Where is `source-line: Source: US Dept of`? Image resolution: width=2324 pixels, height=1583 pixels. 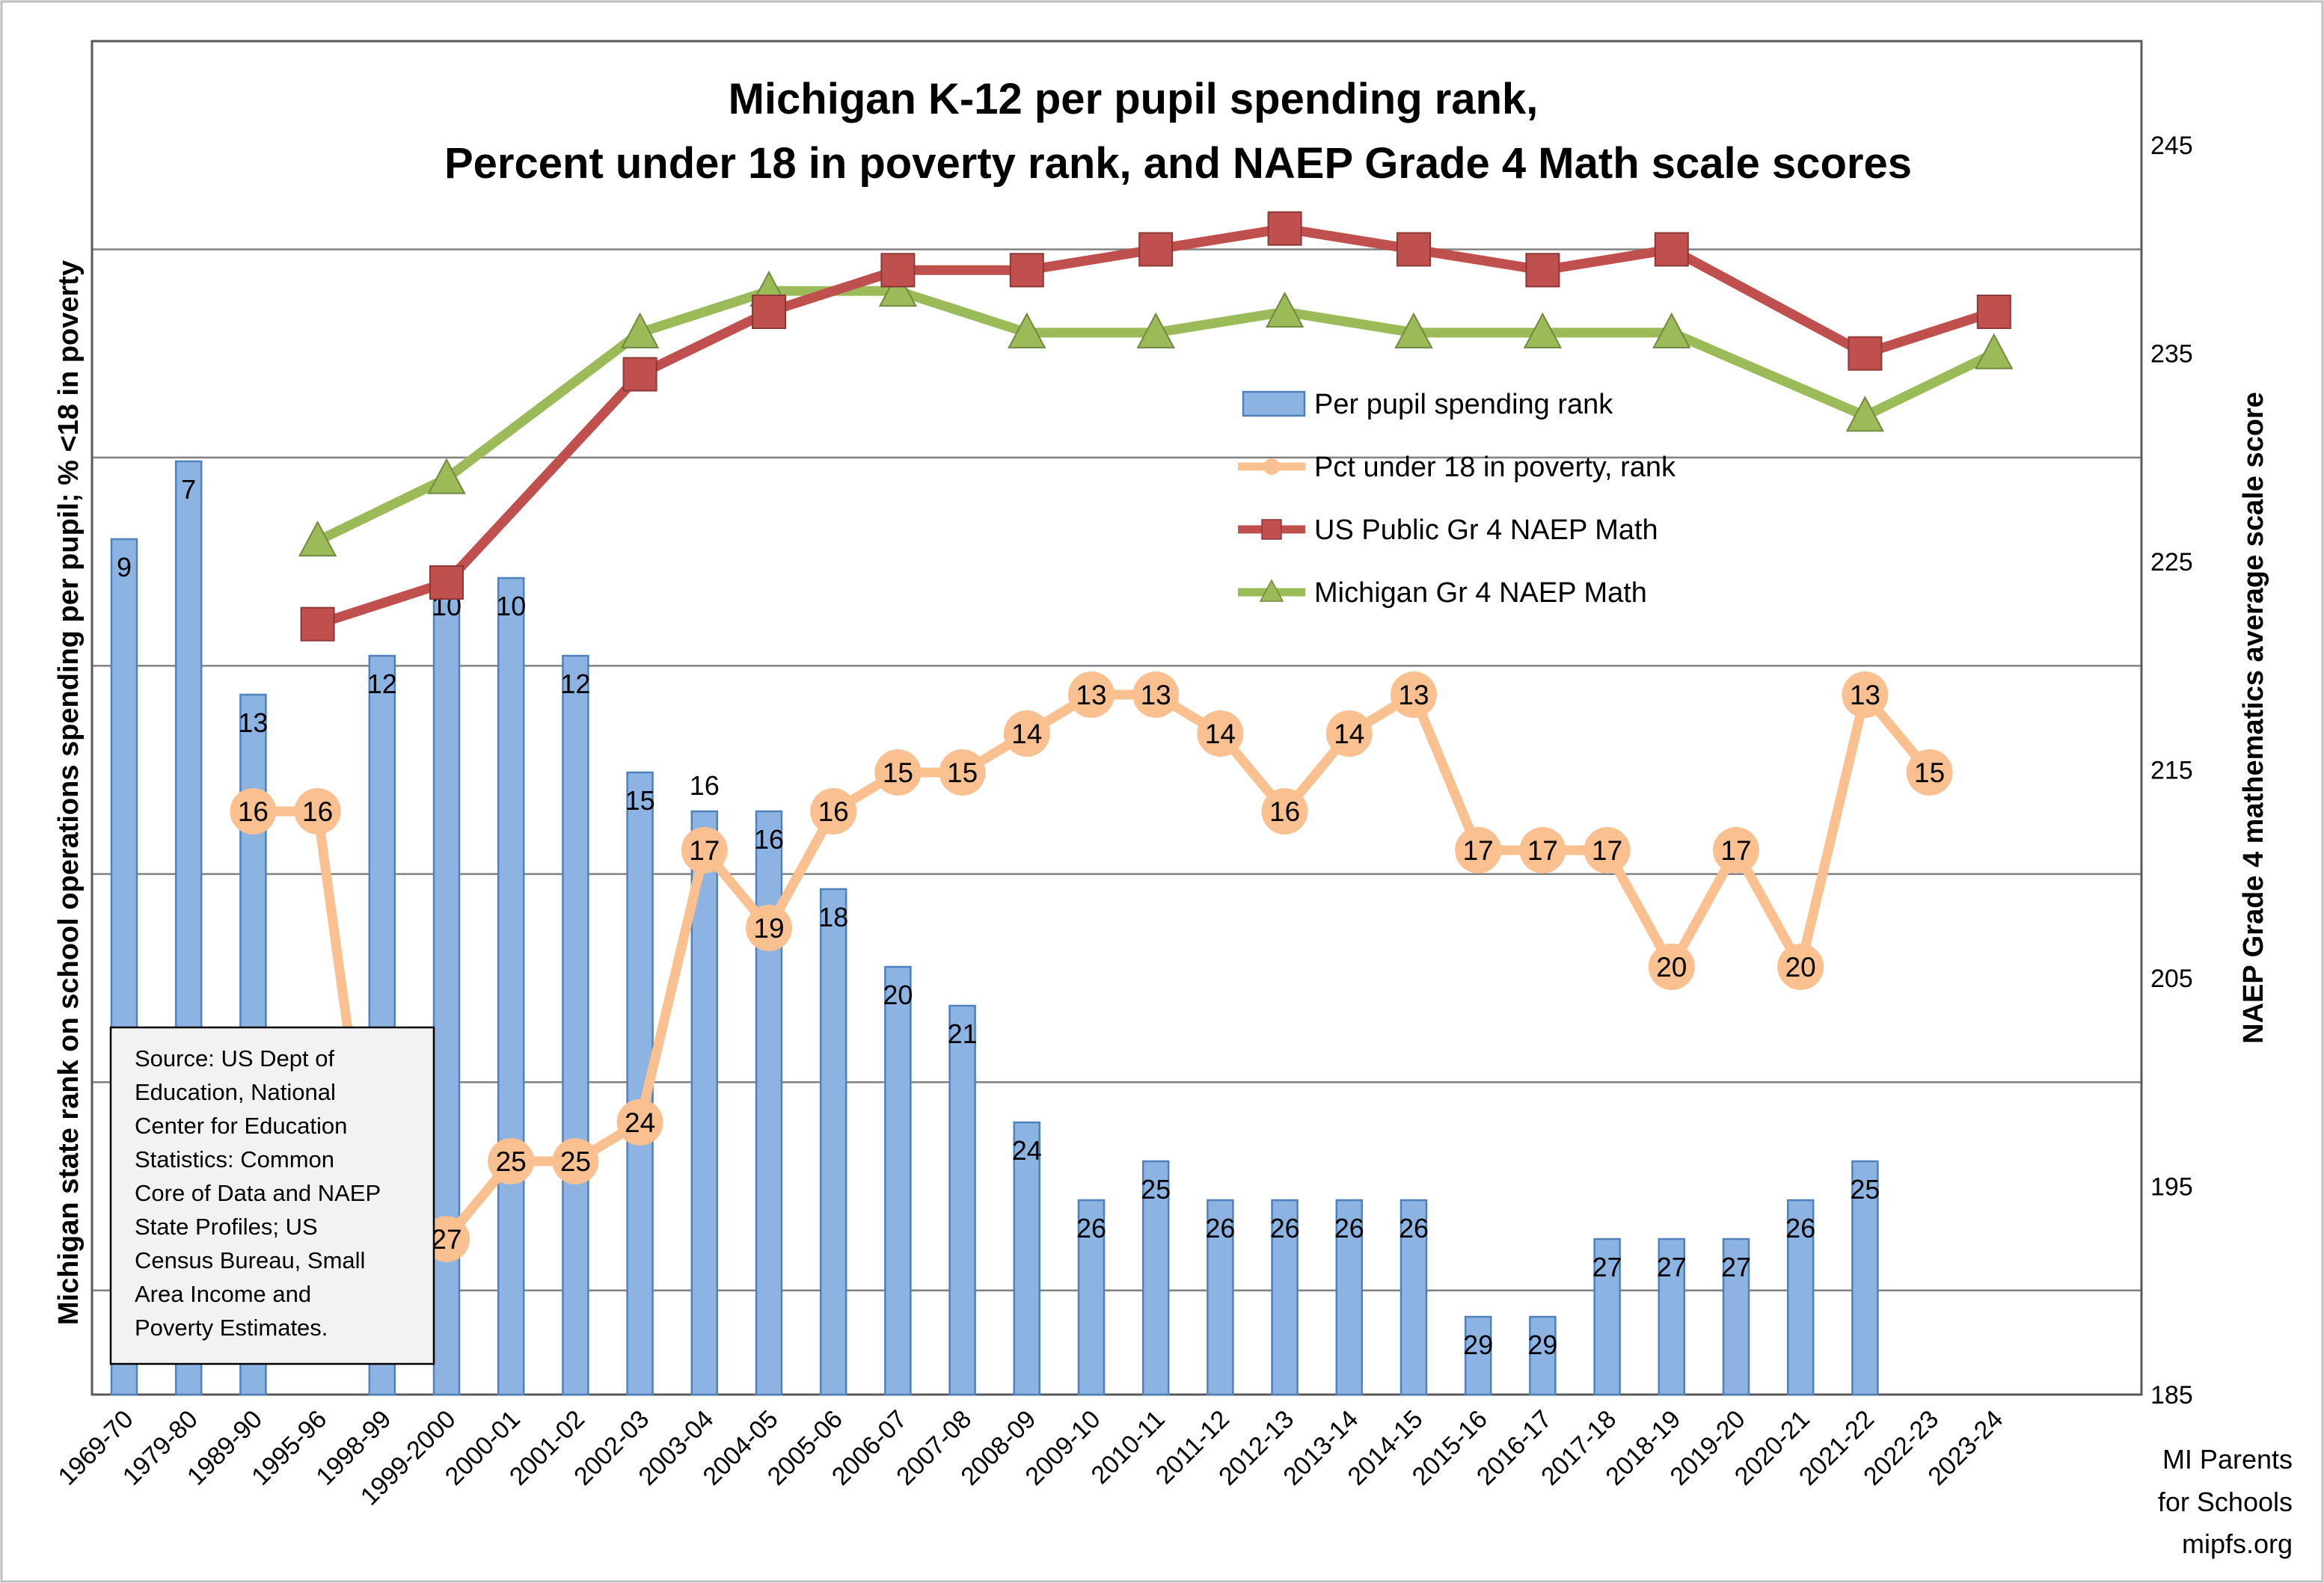
source-line: Source: US Dept of is located at coordinates (234, 1058).